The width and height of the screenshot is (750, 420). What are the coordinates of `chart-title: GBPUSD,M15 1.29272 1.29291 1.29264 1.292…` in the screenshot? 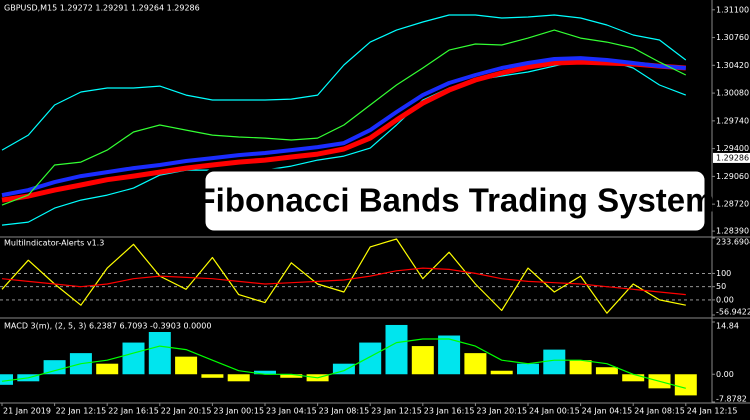 It's located at (102, 8).